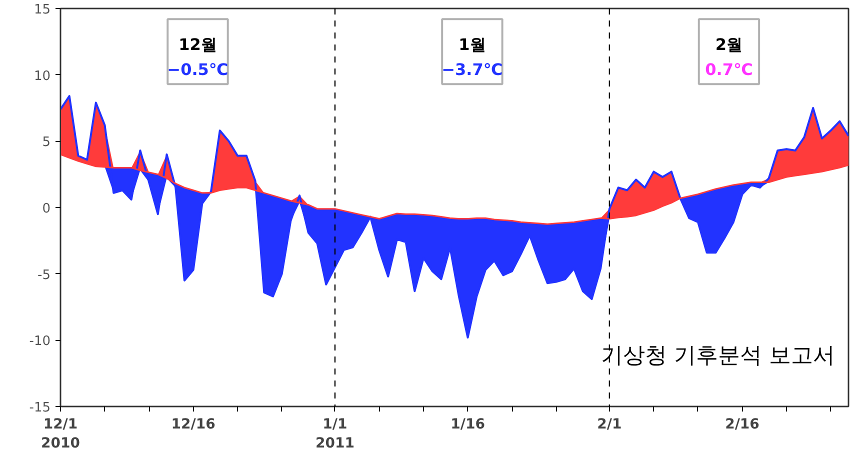  What do you see at coordinates (742, 424) in the screenshot?
I see `x-tick-label: 2/16` at bounding box center [742, 424].